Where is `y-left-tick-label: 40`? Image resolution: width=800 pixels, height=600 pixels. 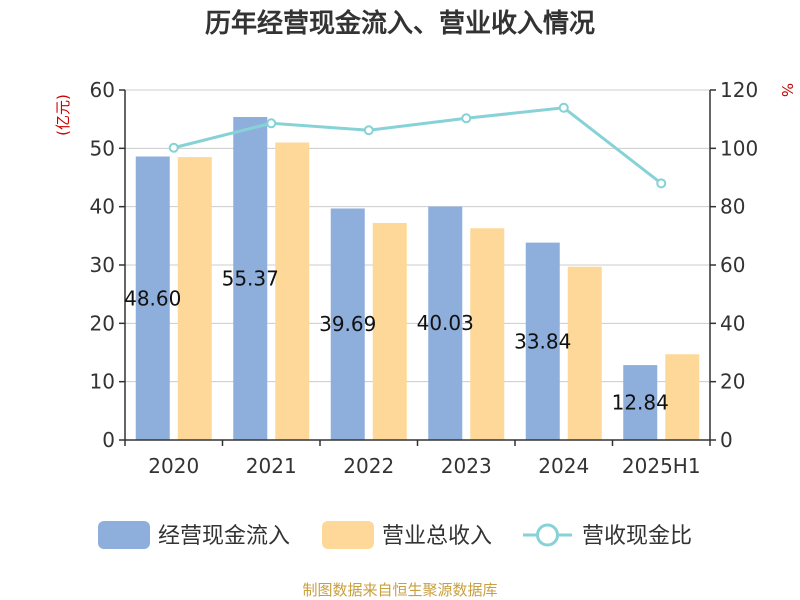 y-left-tick-label: 40 is located at coordinates (102, 207).